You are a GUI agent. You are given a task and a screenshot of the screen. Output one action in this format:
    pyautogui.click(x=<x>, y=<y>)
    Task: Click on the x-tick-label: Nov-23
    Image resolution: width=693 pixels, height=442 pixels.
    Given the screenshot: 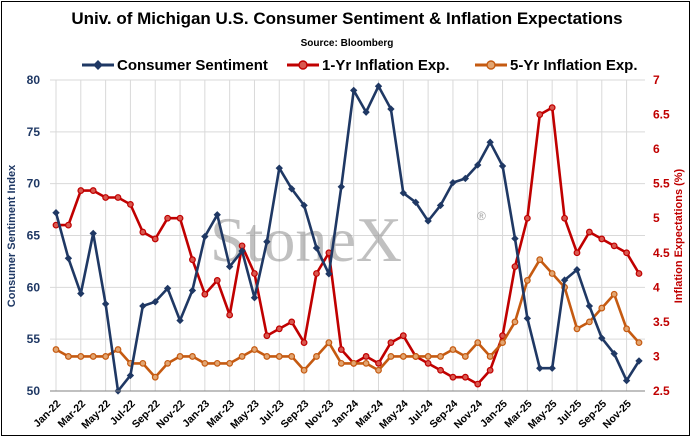 What is the action you would take?
    pyautogui.click(x=319, y=414)
    